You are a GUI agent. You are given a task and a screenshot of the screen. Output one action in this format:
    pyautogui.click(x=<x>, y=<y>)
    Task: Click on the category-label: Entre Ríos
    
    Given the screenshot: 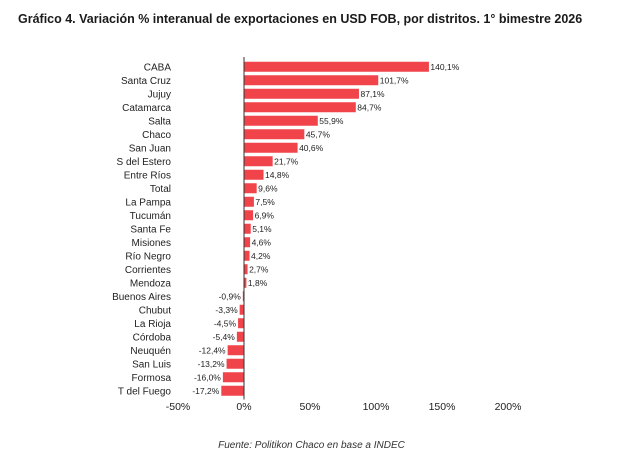 What is the action you would take?
    pyautogui.click(x=147, y=175)
    